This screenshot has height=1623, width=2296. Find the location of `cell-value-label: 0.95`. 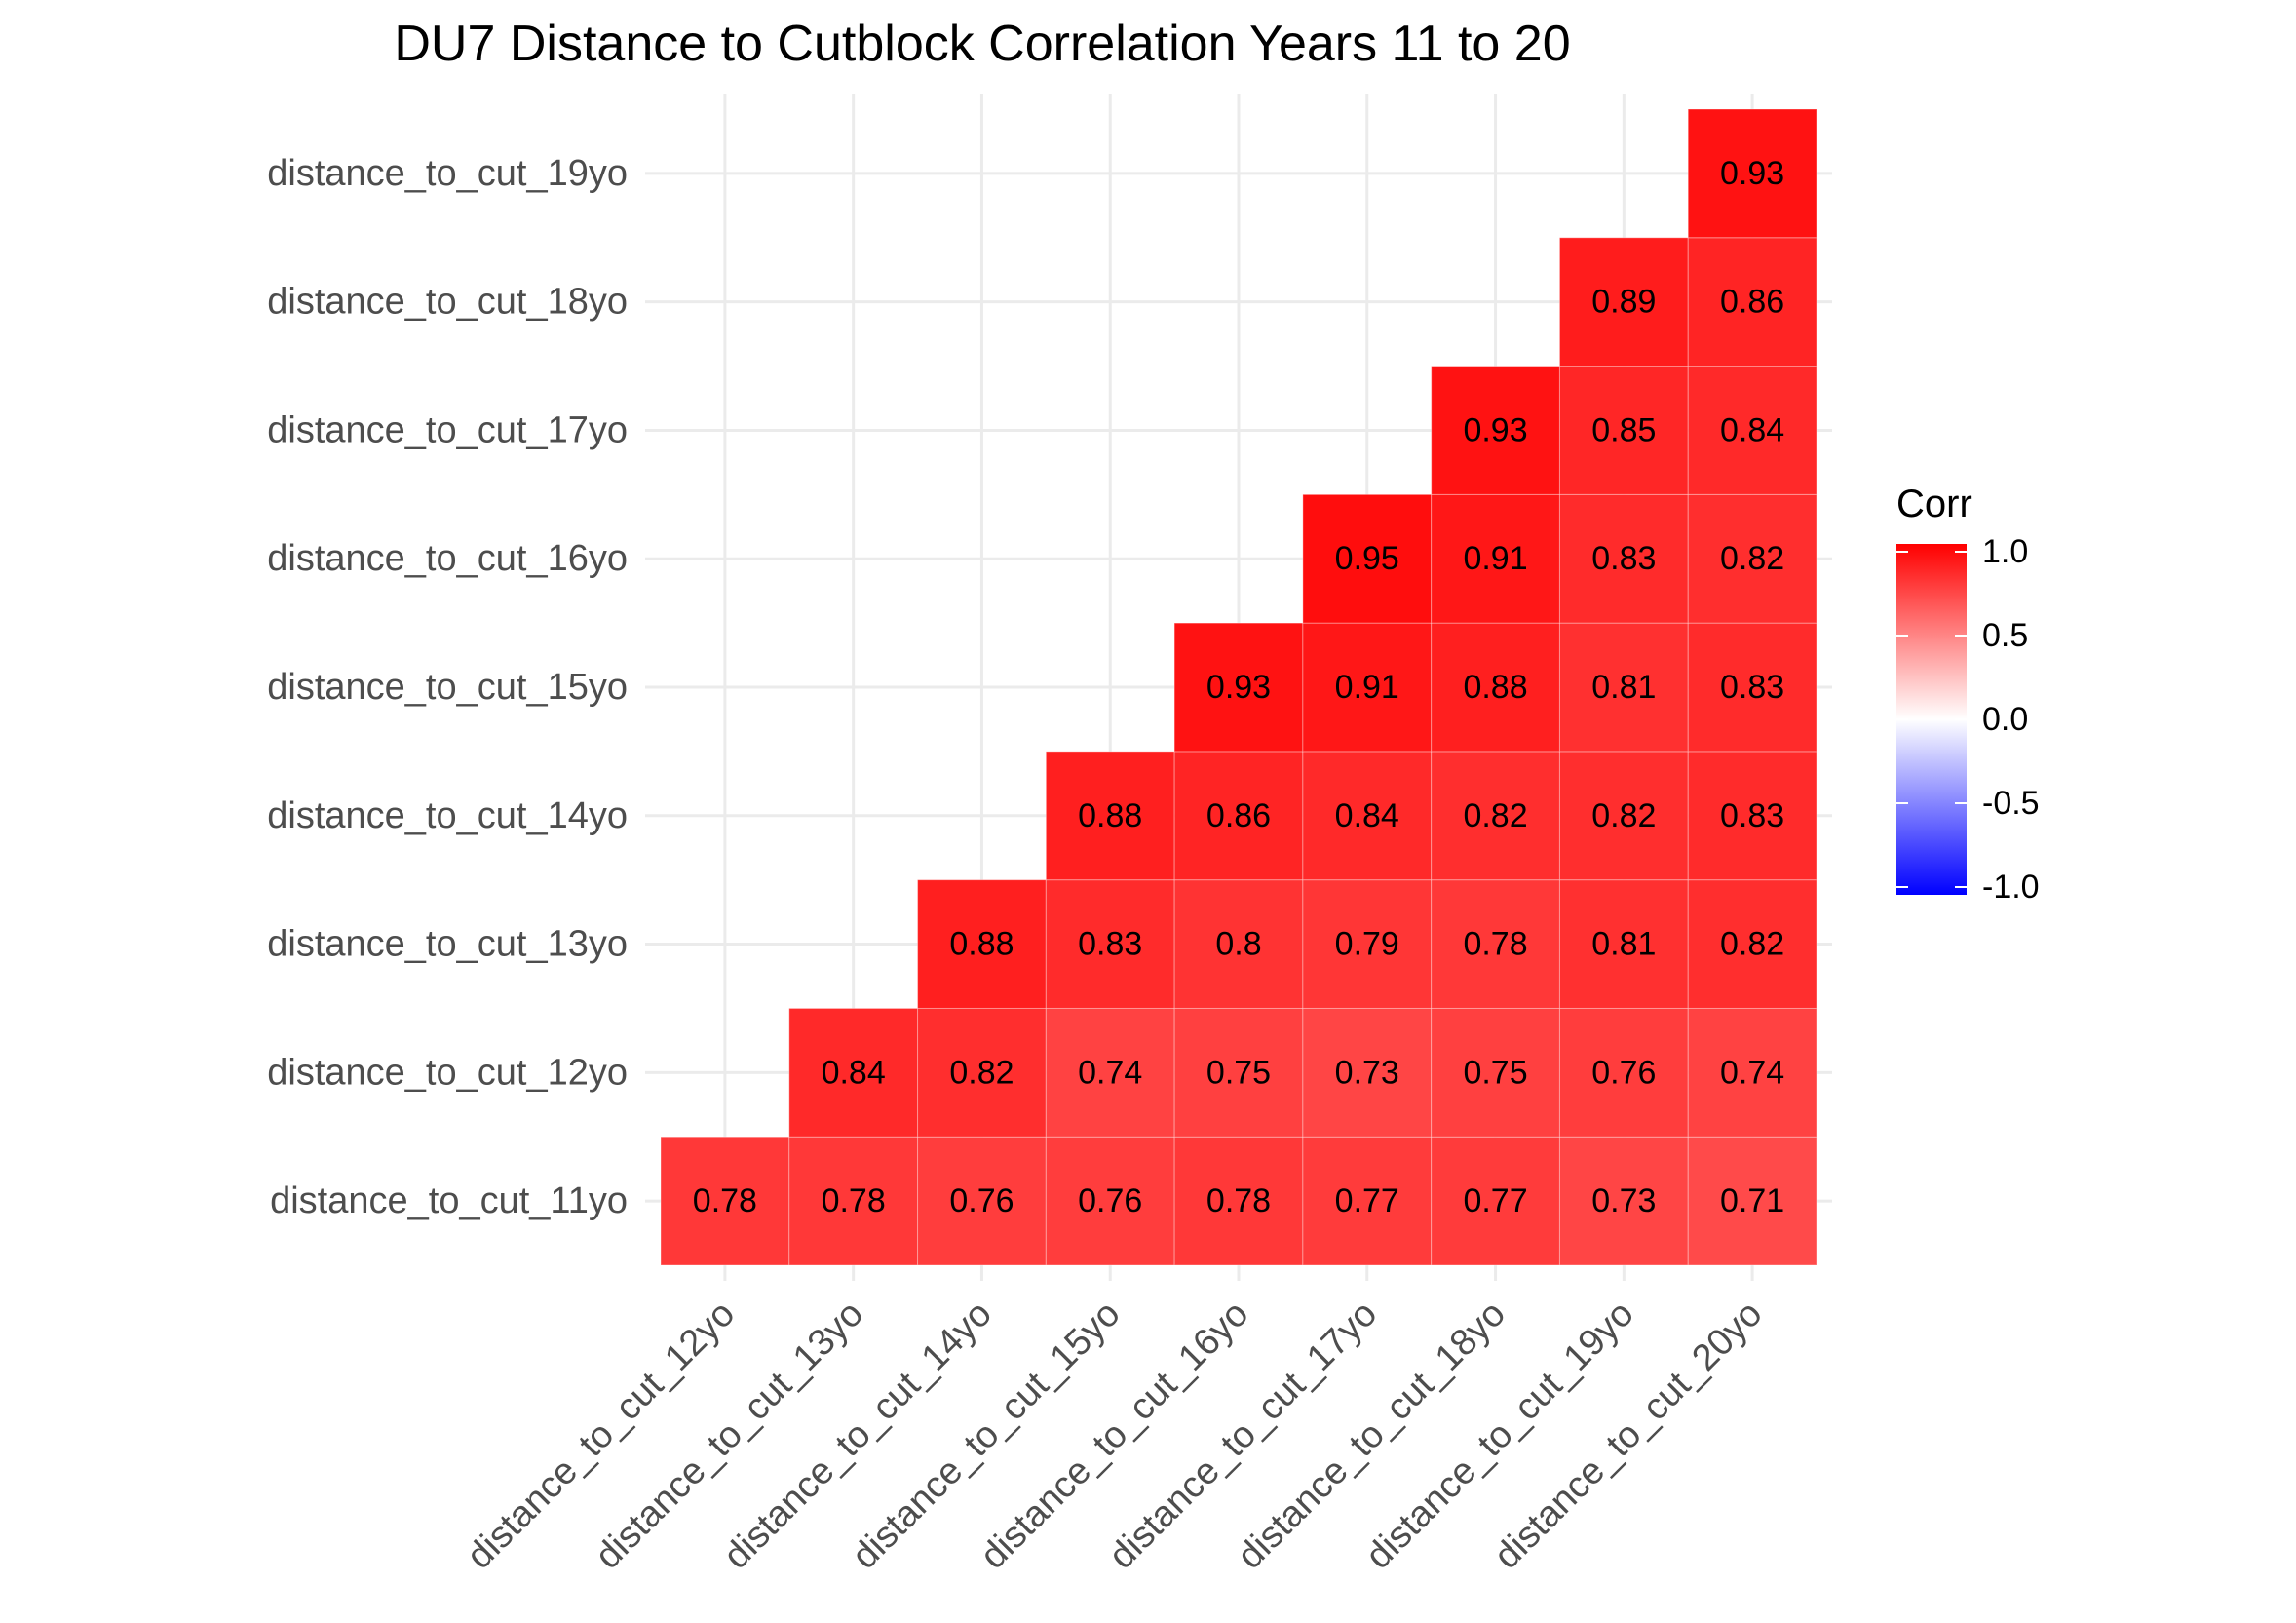

cell-value-label: 0.95 is located at coordinates (1367, 559).